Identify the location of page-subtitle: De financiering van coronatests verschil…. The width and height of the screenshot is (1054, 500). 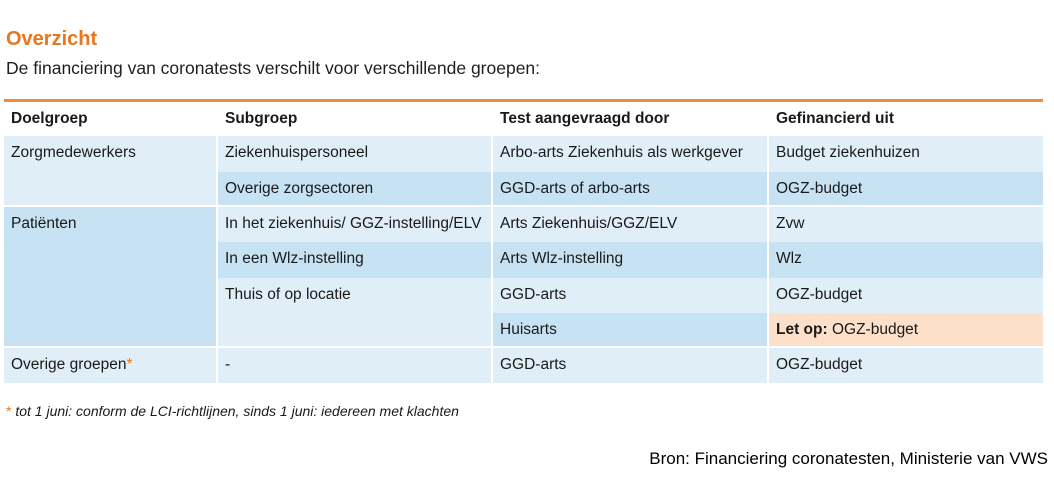
(273, 68).